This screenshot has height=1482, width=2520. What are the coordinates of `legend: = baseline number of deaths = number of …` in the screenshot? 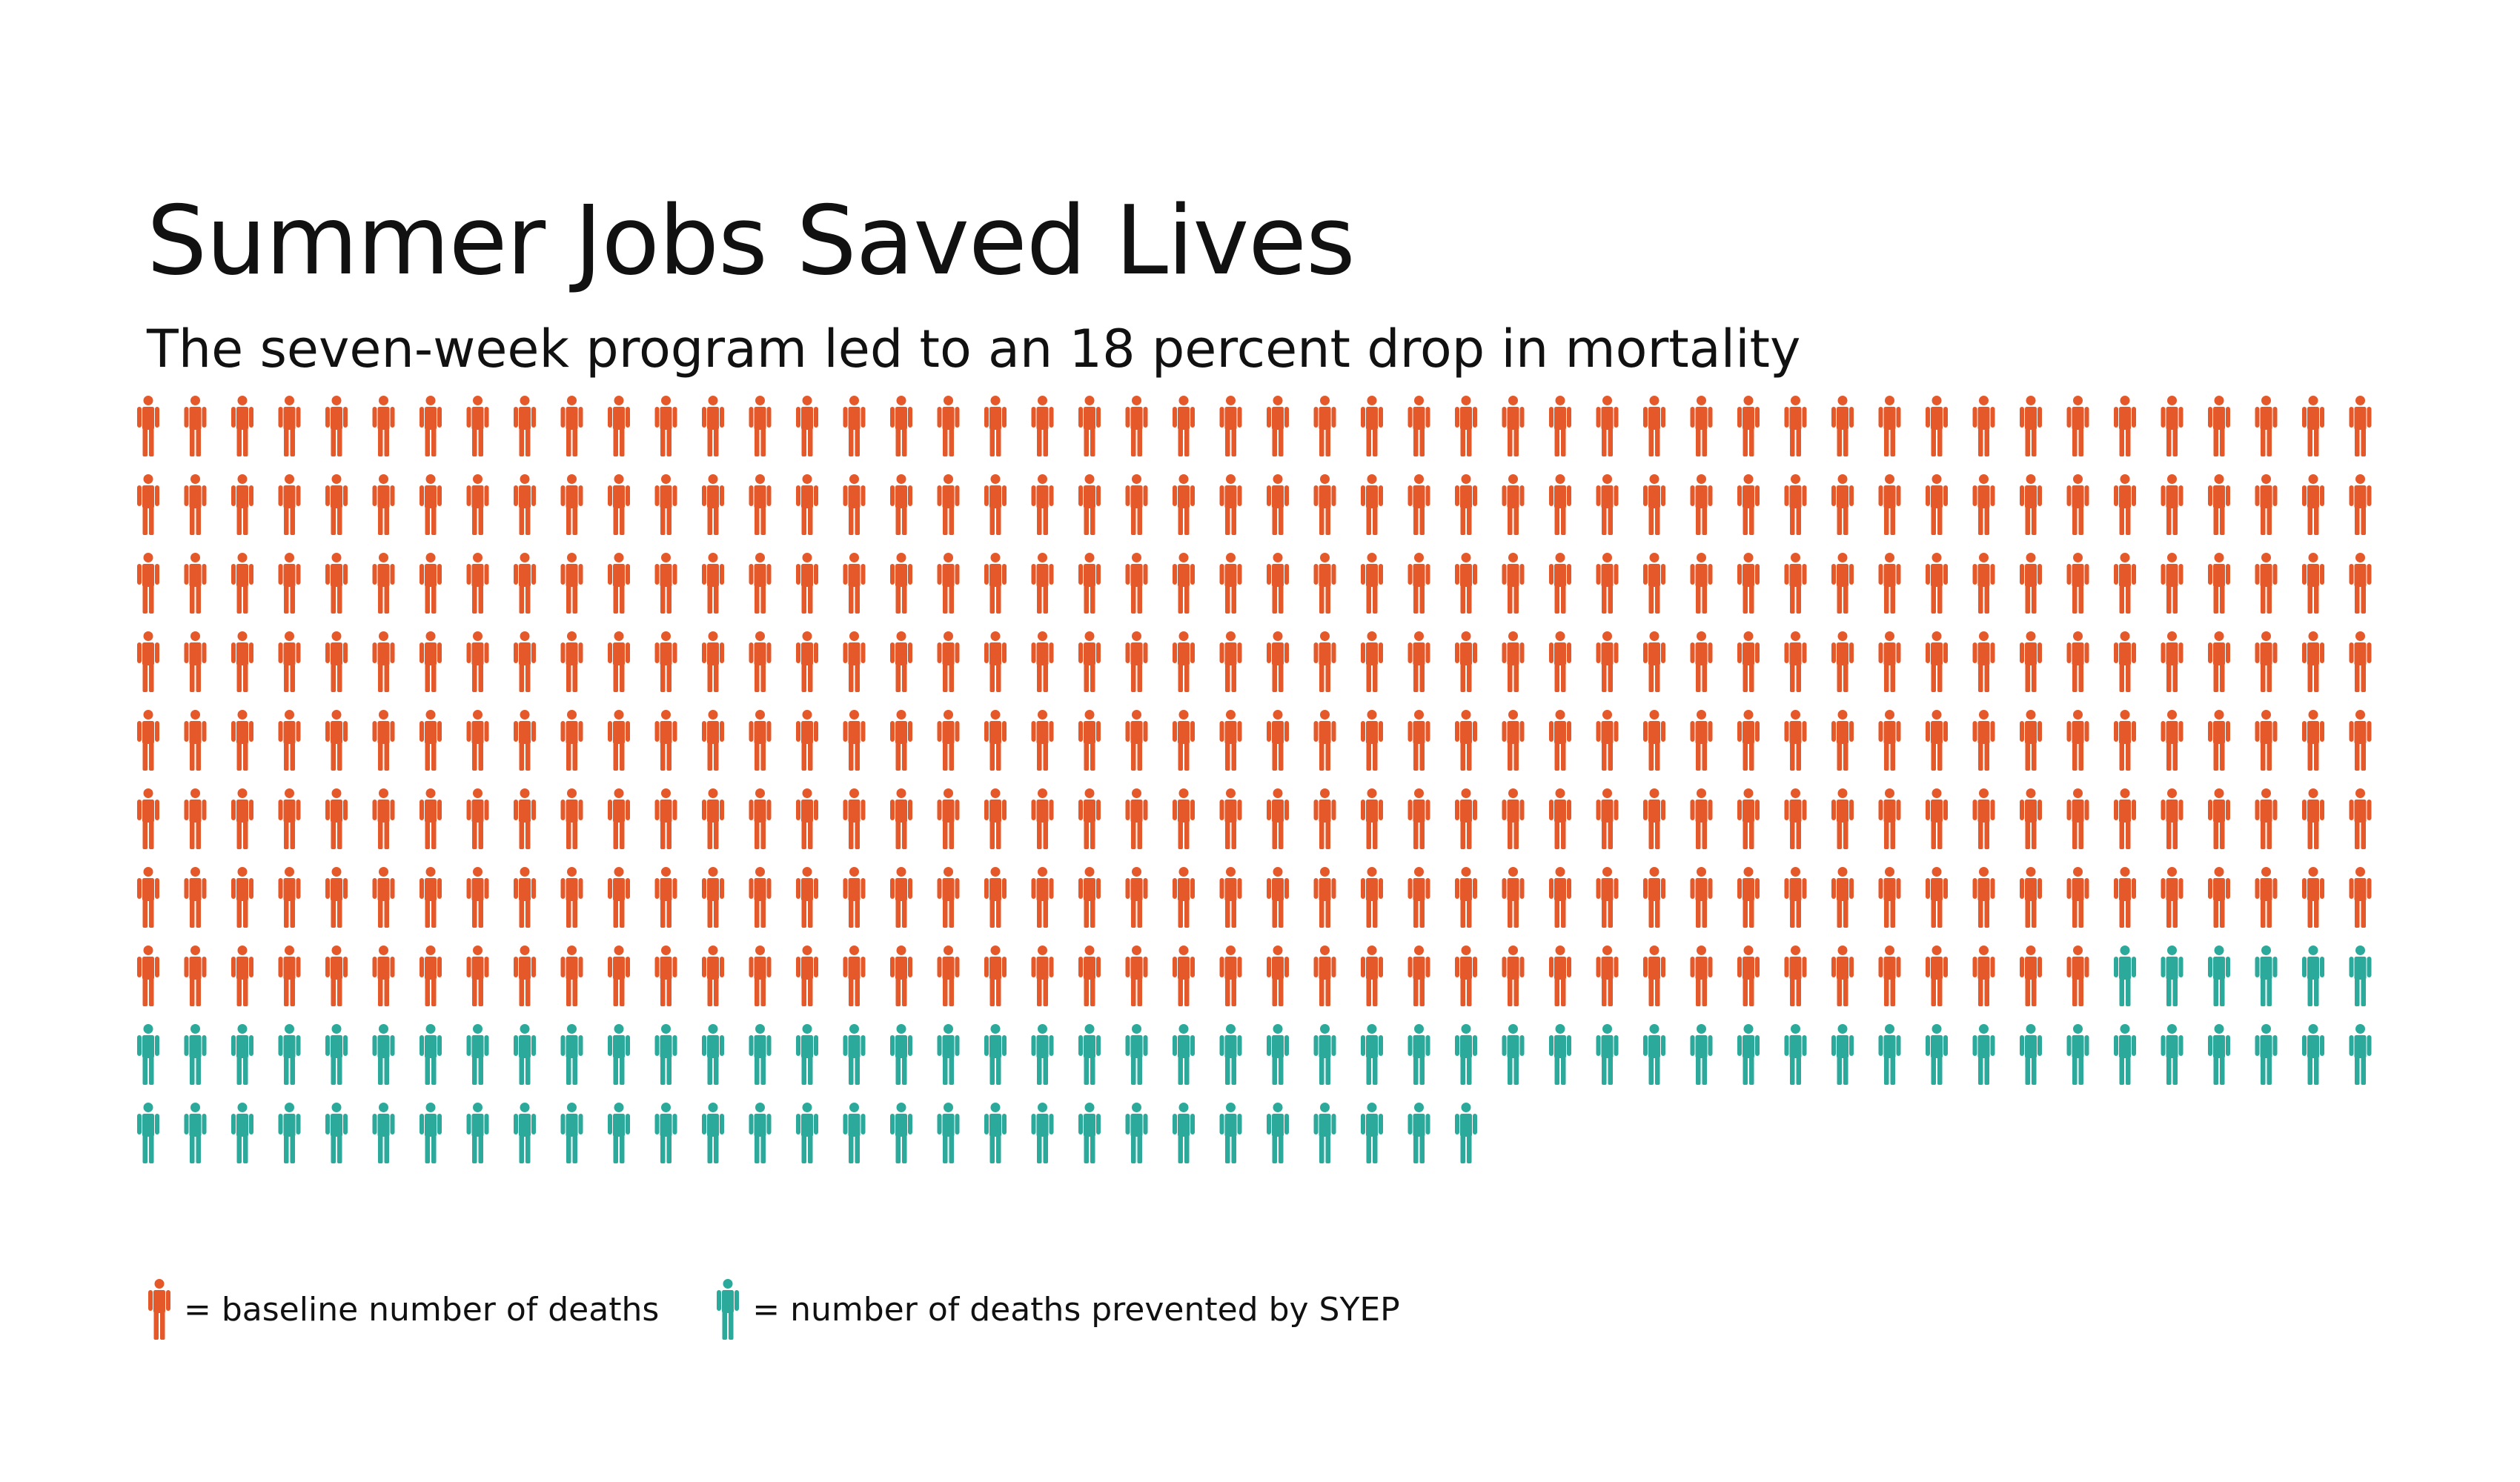 It's located at (800, 1310).